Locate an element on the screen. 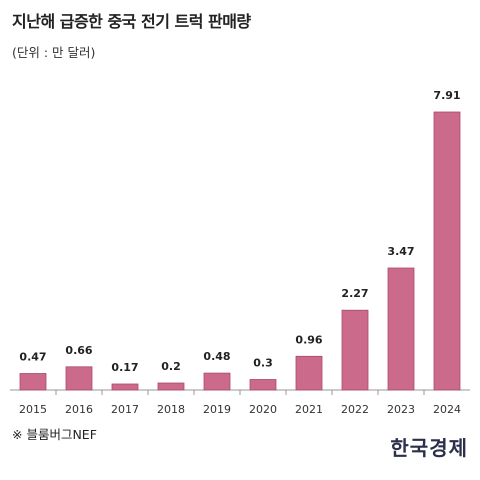  chart-title: 지난해 급증한 중국 전기 트럭 판매량 is located at coordinates (131, 21).